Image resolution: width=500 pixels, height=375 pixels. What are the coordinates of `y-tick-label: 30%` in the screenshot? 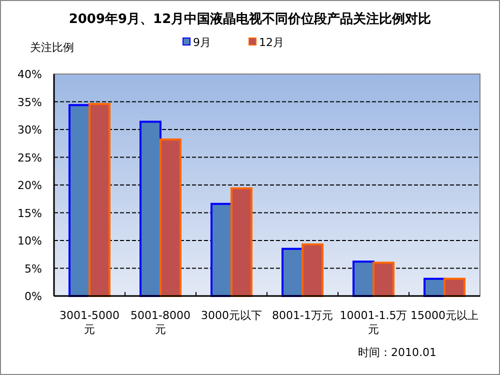 It's located at (30, 130).